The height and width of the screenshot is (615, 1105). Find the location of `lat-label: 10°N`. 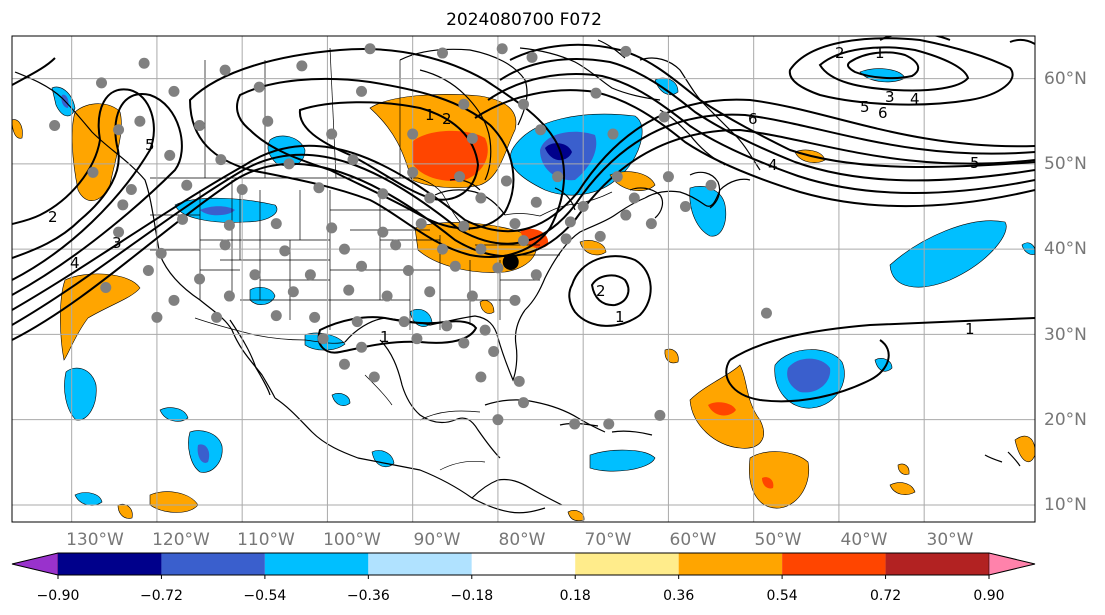

lat-label: 10°N is located at coordinates (1065, 505).